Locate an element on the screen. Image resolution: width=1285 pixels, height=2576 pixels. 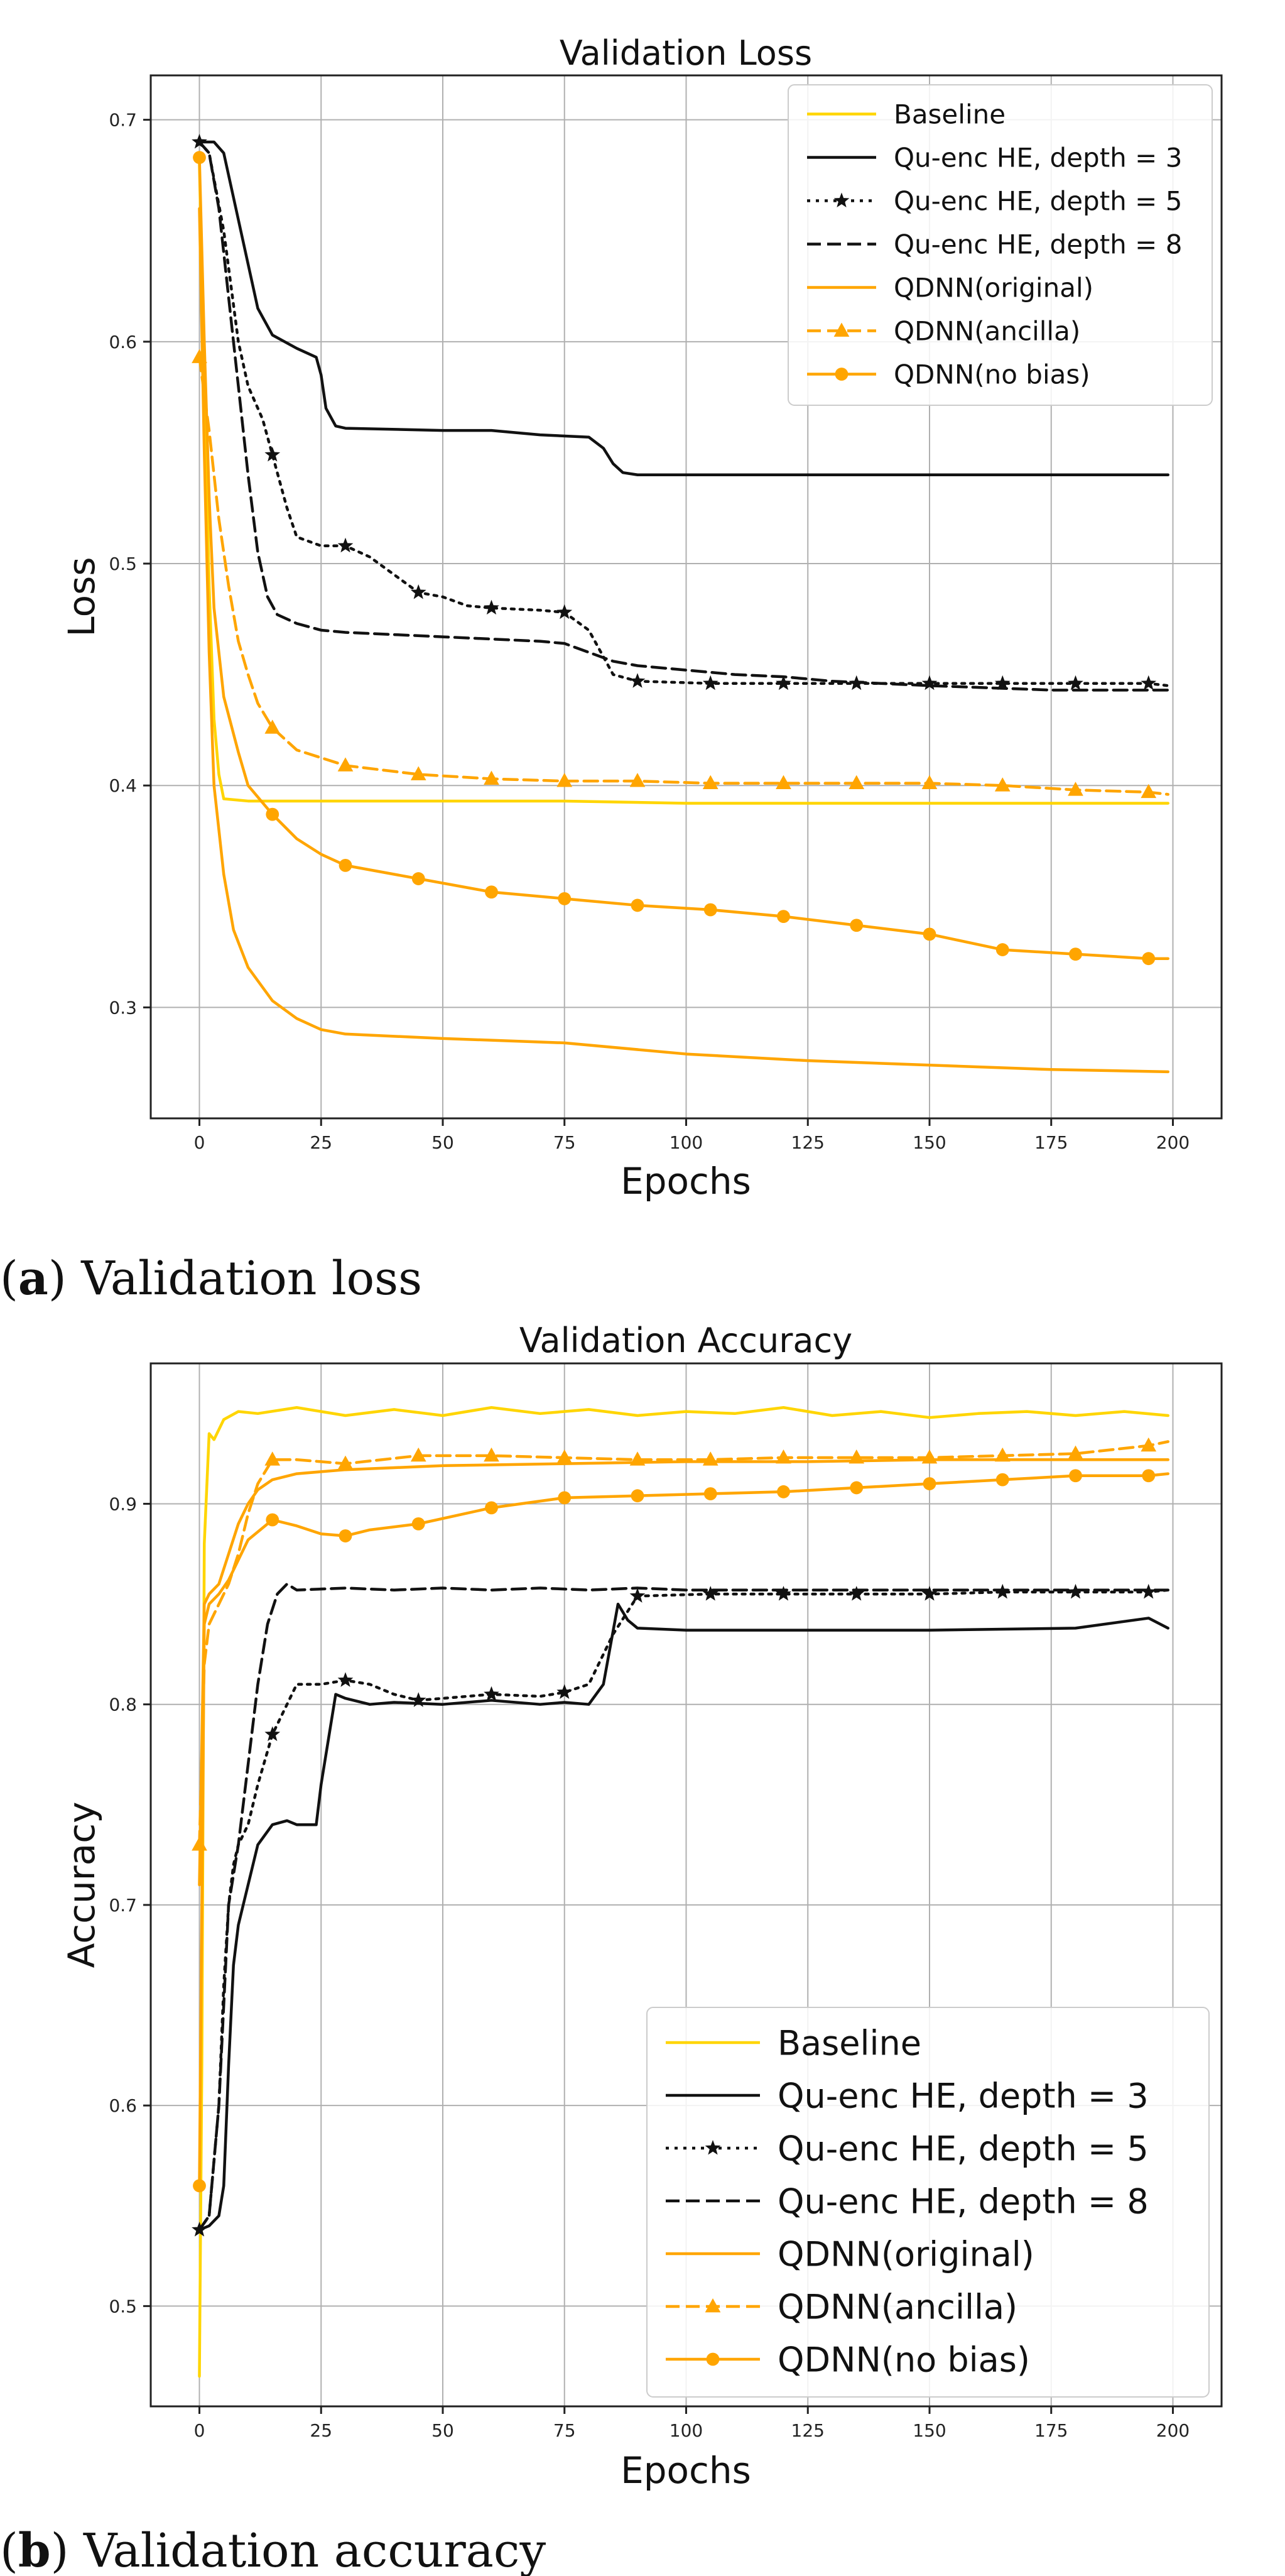
accuracy-ytick-0.7: 0.7 is located at coordinates (123, 1906).